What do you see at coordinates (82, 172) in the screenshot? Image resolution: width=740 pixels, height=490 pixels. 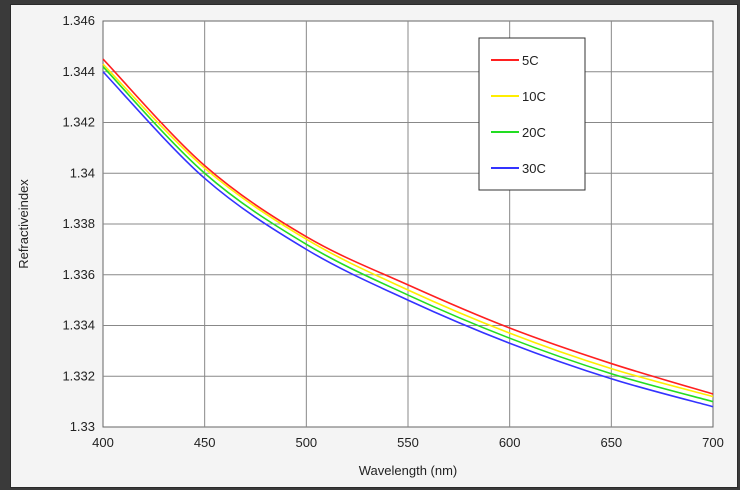 I see `y-tick-label: 1.34` at bounding box center [82, 172].